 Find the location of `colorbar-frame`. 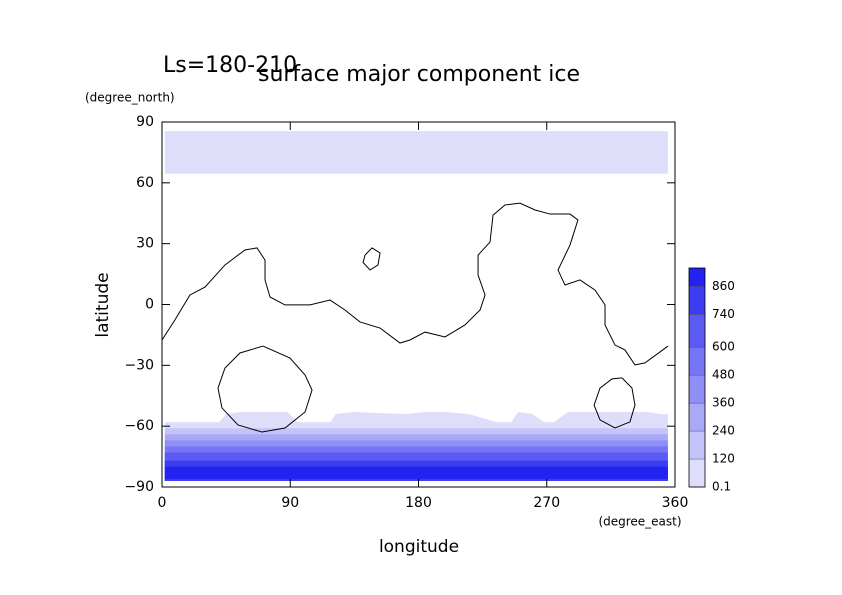

colorbar-frame is located at coordinates (697, 377).